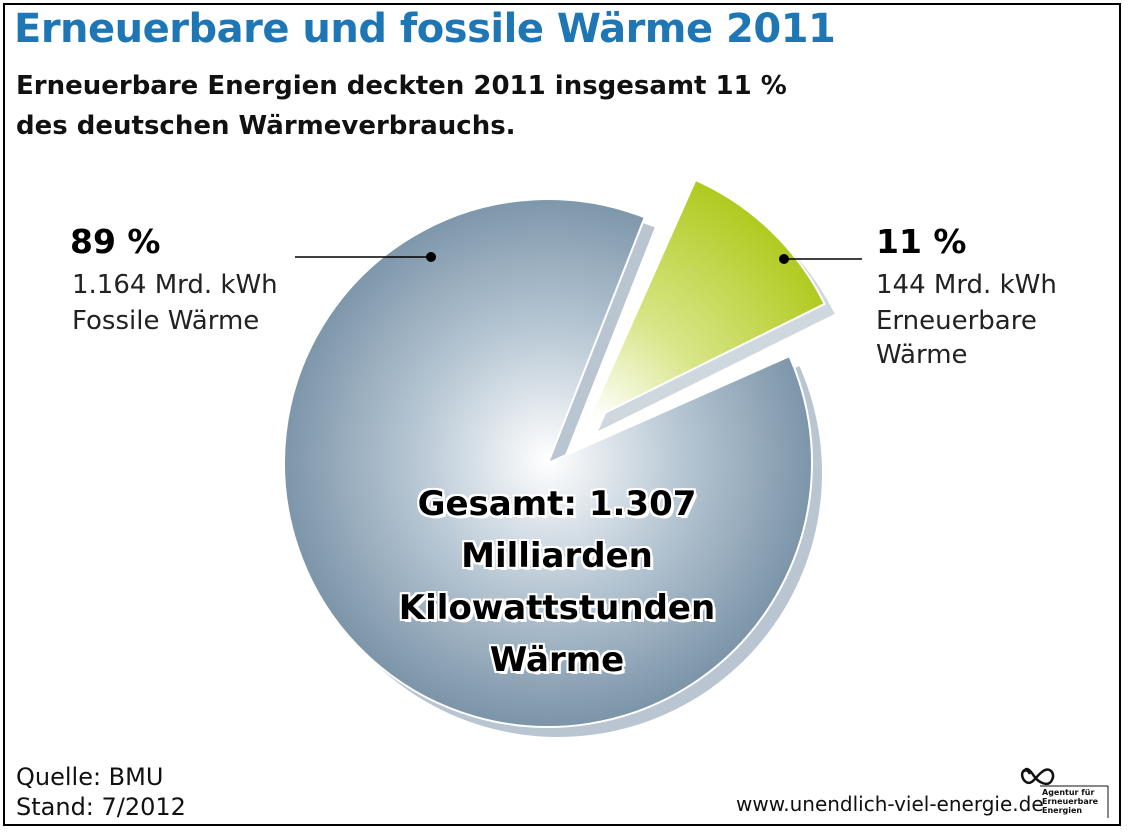 The image size is (1128, 833). I want to click on logo-text-line-1: Agentur für, so click(1068, 792).